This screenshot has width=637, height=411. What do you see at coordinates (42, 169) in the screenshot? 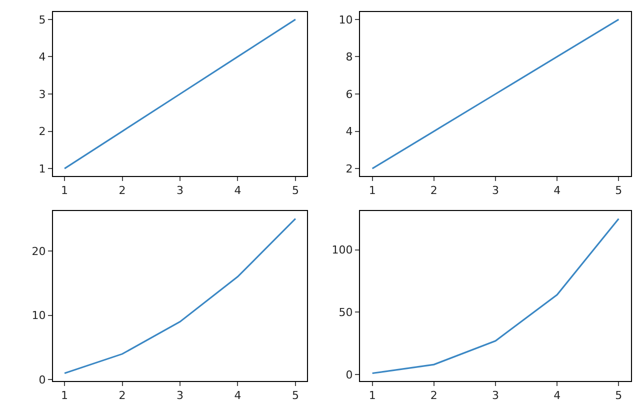
I see `y-tick-label: 1` at bounding box center [42, 169].